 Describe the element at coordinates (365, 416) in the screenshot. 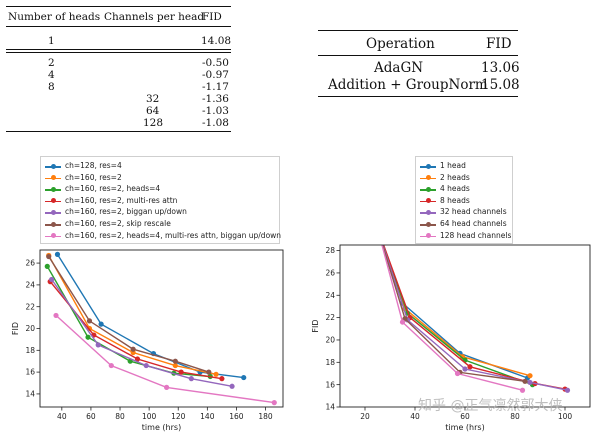

I see `x-tick-label: 20` at that location.